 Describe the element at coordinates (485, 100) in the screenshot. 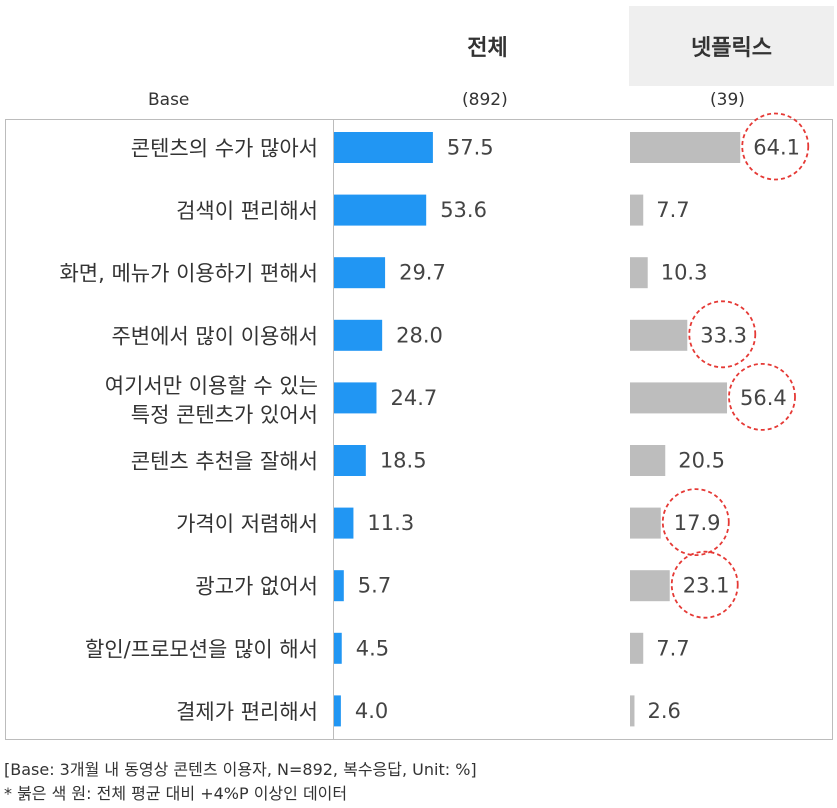

I see `base-total-count: (892)` at that location.